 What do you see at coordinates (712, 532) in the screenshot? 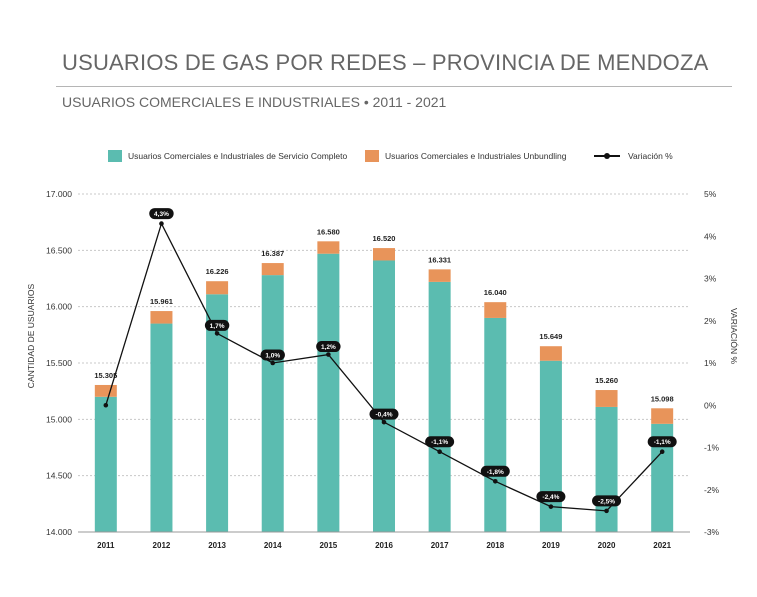
I see `y2-tick-label: -3%` at bounding box center [712, 532].